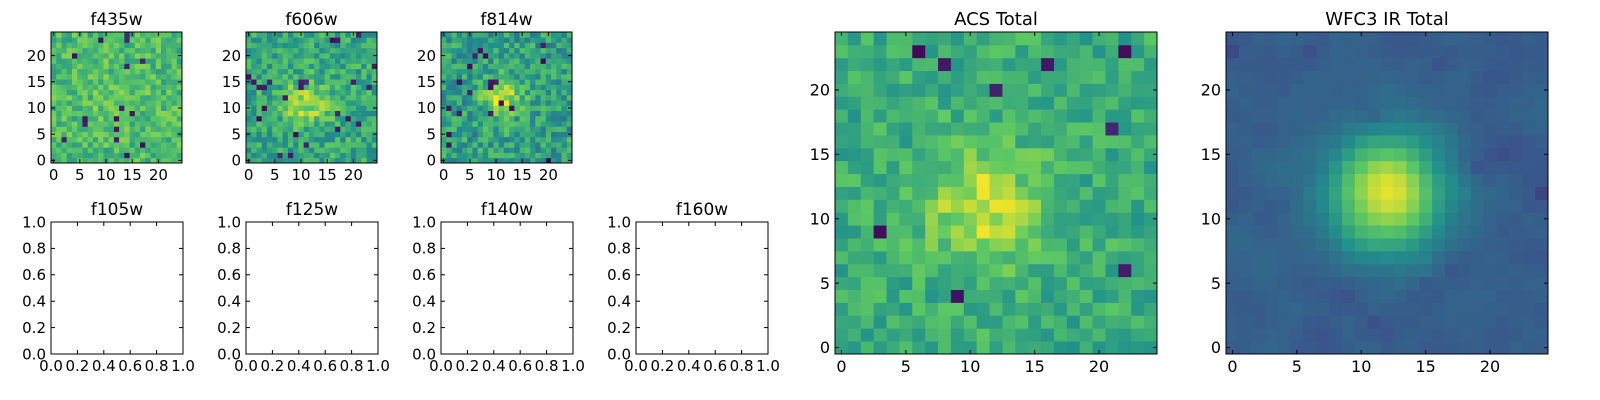 The image size is (1600, 400). I want to click on x-tick-label: 0.2, so click(662, 366).